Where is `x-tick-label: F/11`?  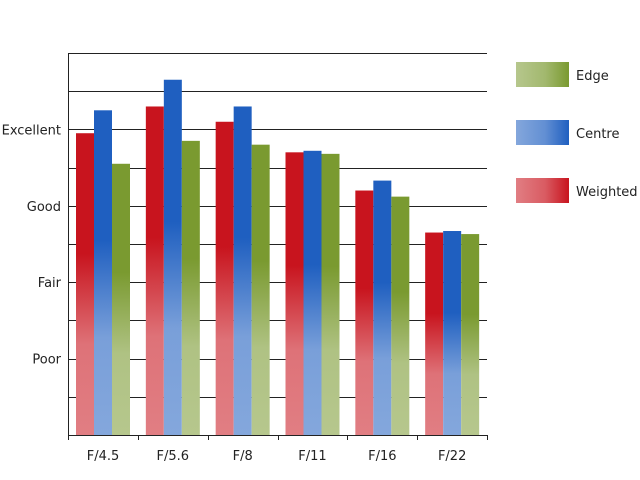 x-tick-label: F/11 is located at coordinates (312, 456).